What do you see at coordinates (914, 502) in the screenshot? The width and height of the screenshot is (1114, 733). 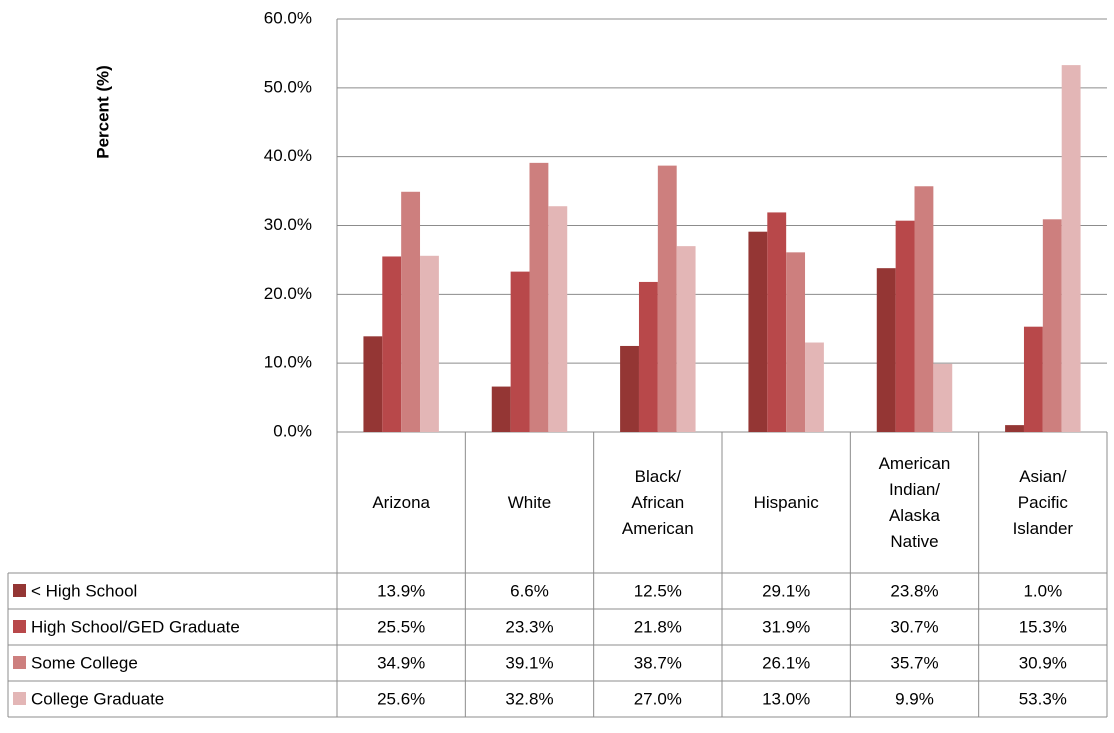 I see `x-tick-label: American Indian/ Alaska Native` at bounding box center [914, 502].